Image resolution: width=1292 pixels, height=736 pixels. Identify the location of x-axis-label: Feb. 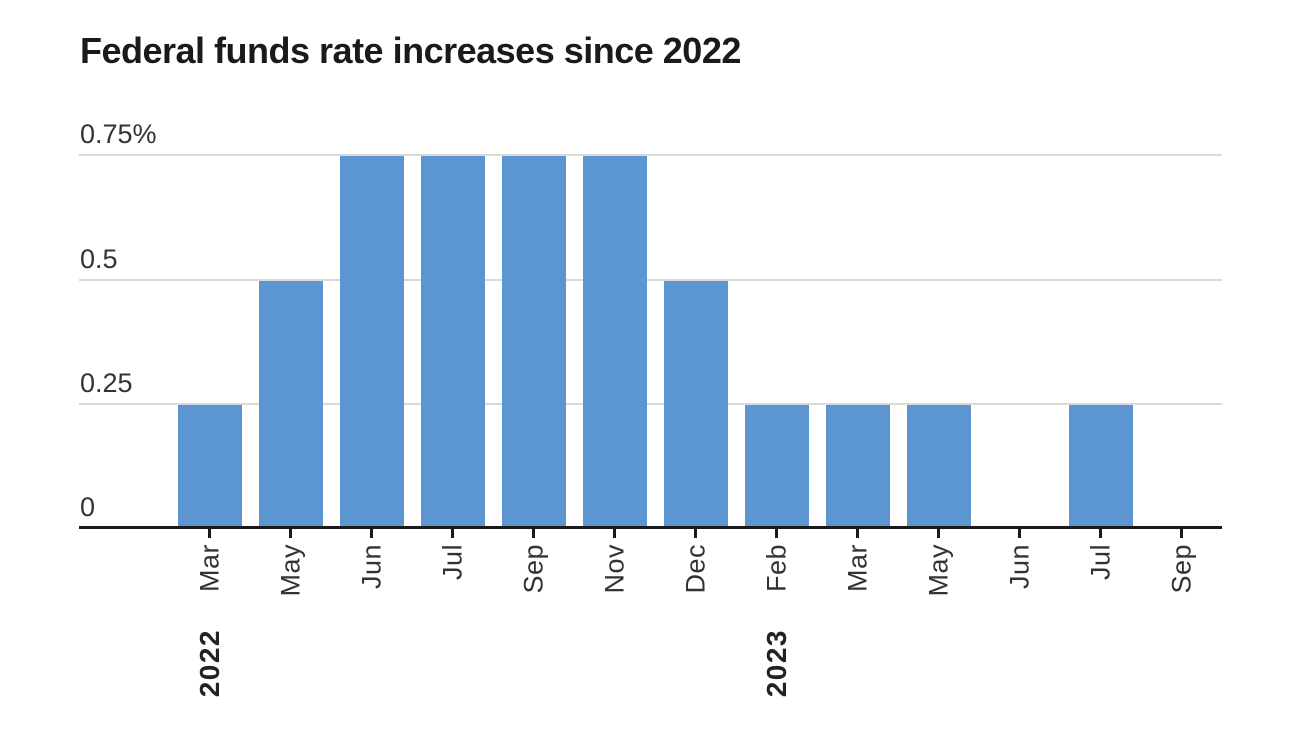
(776, 568).